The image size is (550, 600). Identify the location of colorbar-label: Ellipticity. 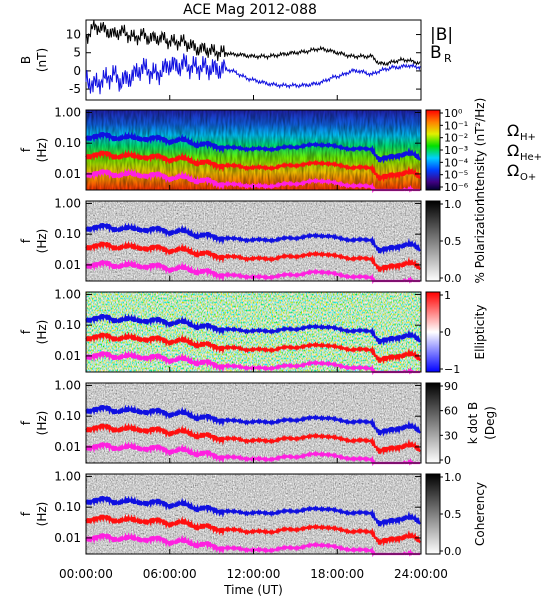
(480, 332).